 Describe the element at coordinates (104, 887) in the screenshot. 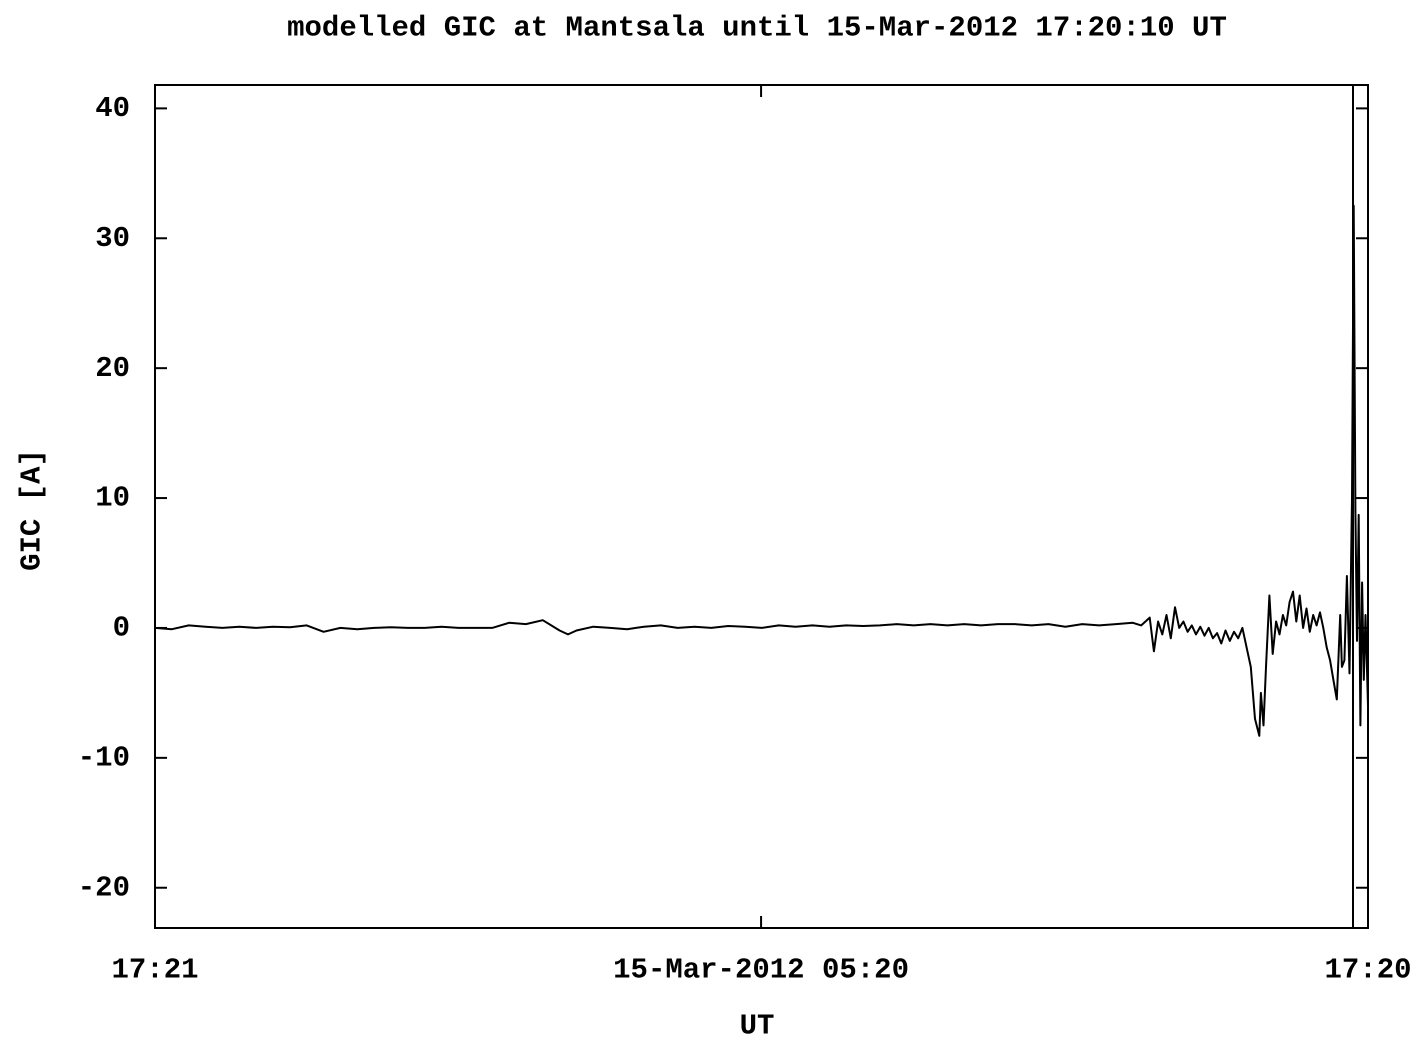

I see `y-tick-label: -20` at that location.